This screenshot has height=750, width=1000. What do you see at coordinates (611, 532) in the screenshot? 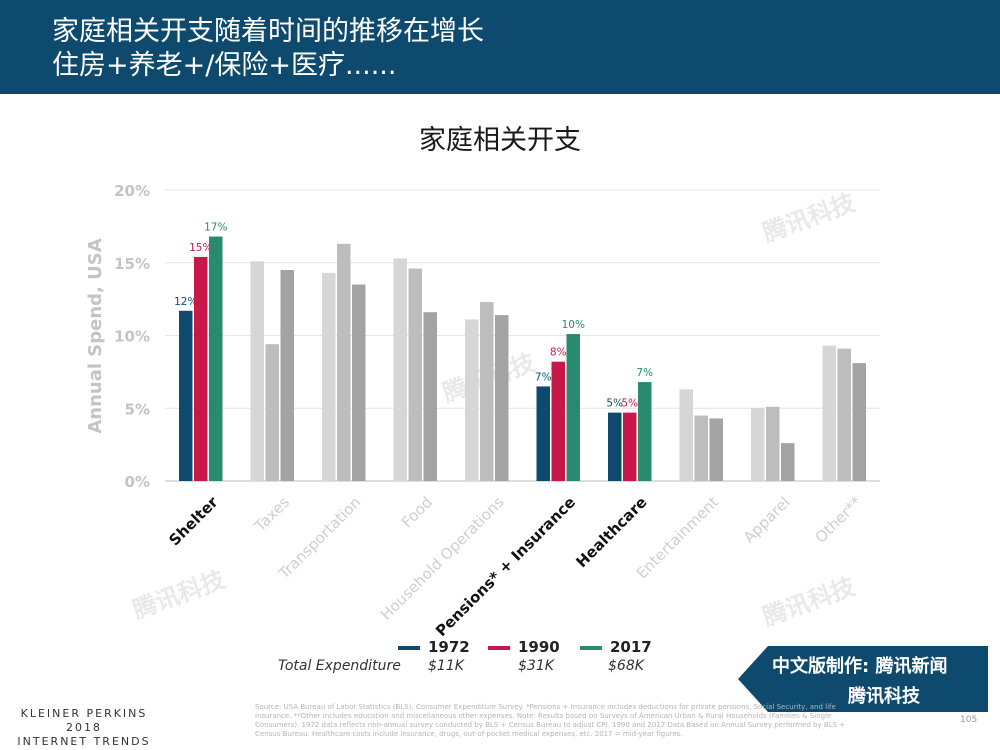
I see `x-tick-label: Healthcare` at bounding box center [611, 532].